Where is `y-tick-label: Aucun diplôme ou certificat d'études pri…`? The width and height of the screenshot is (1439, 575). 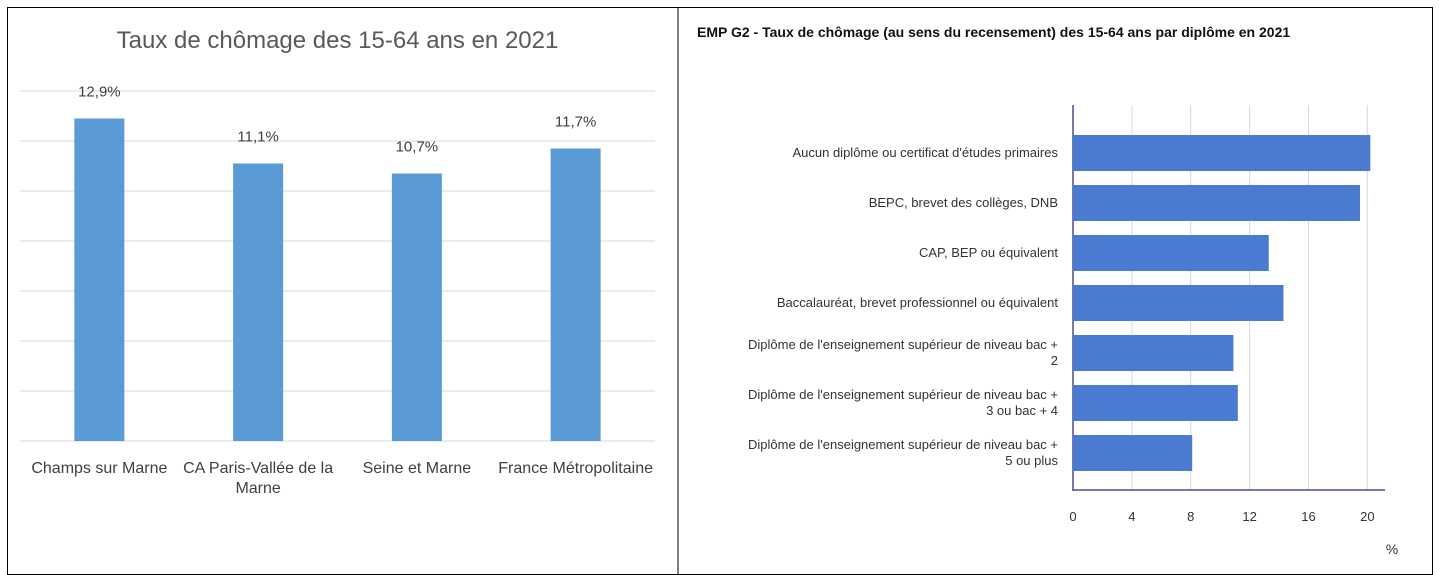
y-tick-label: Aucun diplôme ou certificat d'études pri… is located at coordinates (925, 152).